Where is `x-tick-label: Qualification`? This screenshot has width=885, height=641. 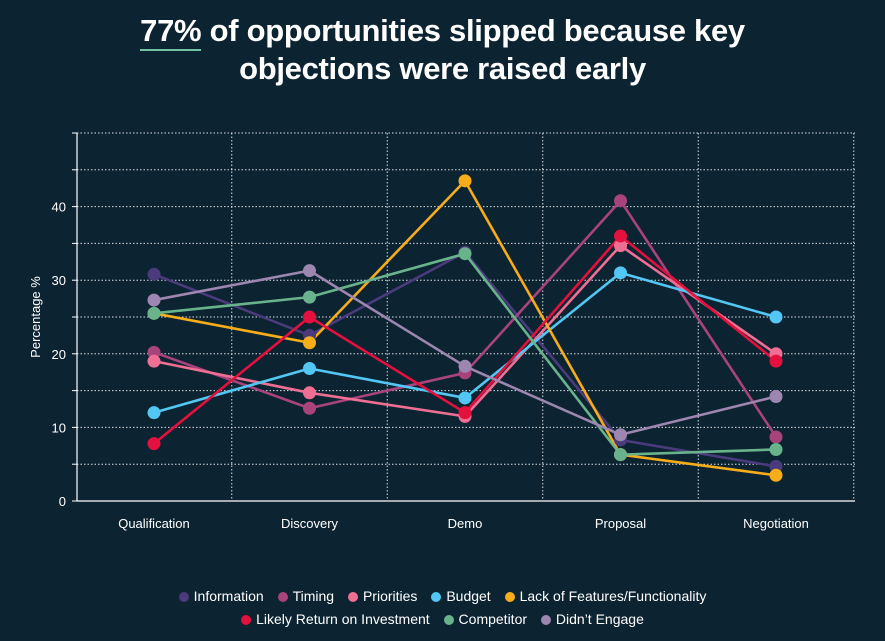 x-tick-label: Qualification is located at coordinates (154, 523).